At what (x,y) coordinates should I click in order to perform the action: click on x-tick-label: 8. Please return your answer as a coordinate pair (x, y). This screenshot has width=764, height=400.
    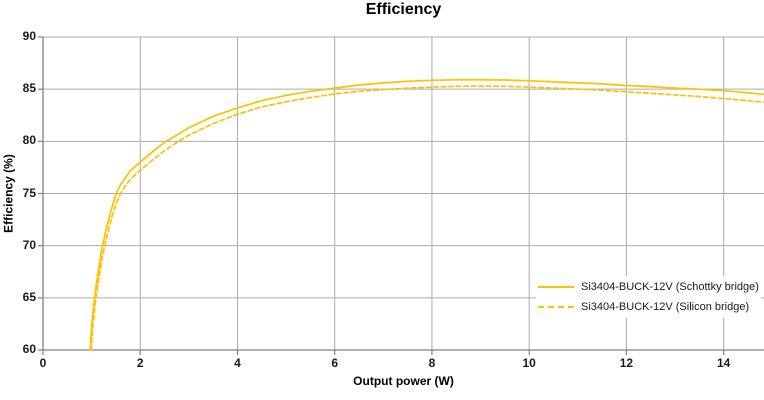
    Looking at the image, I should click on (432, 363).